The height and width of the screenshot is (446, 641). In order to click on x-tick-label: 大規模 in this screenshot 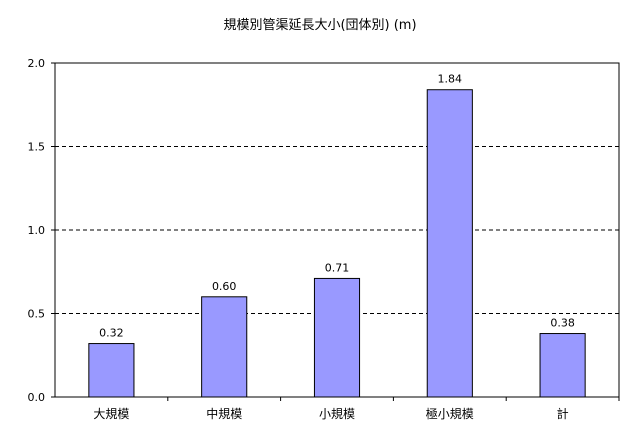, I will do `click(111, 413)`.